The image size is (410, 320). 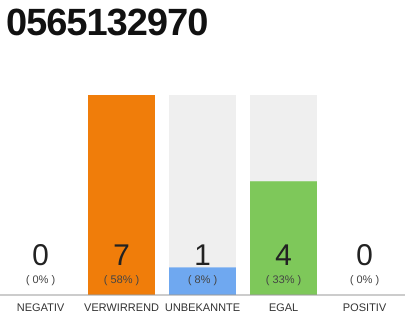 What do you see at coordinates (40, 308) in the screenshot?
I see `x-tick-label: NEGATIV` at bounding box center [40, 308].